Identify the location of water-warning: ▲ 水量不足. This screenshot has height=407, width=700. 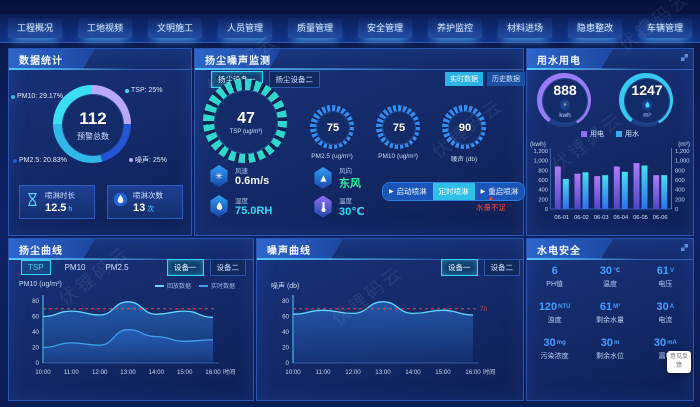
(491, 204).